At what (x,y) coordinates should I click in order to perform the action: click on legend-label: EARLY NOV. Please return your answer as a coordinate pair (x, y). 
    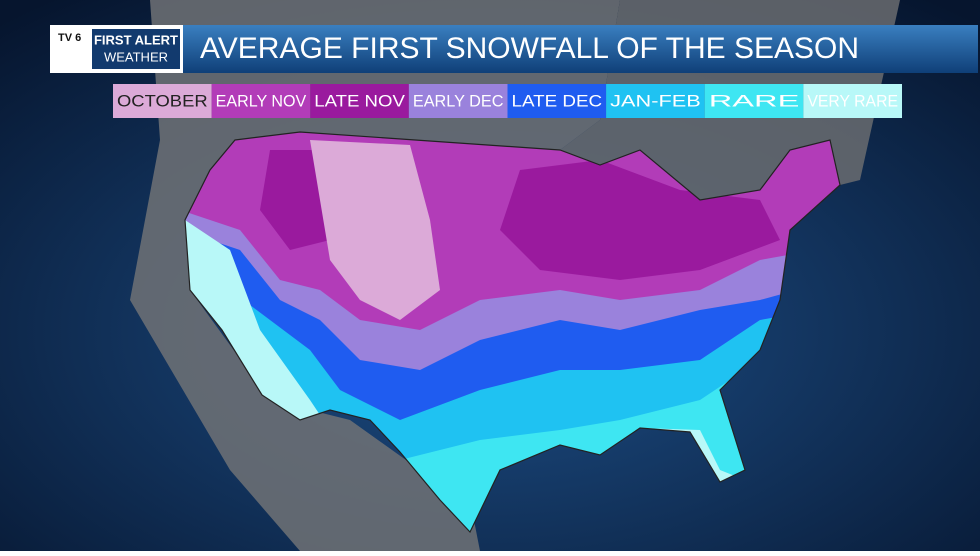
    Looking at the image, I should click on (261, 100).